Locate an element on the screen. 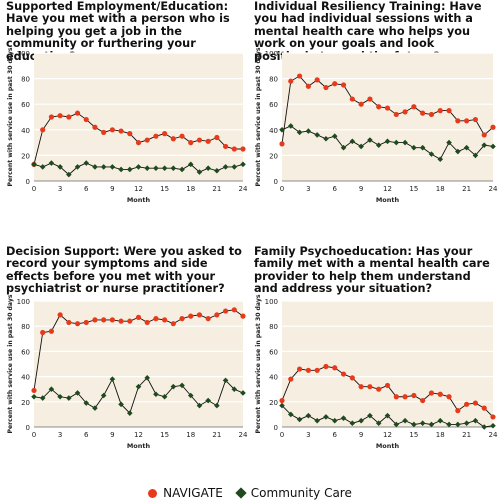 This screenshot has height=504, width=500. x-tick-label: 24 is located at coordinates (243, 189).